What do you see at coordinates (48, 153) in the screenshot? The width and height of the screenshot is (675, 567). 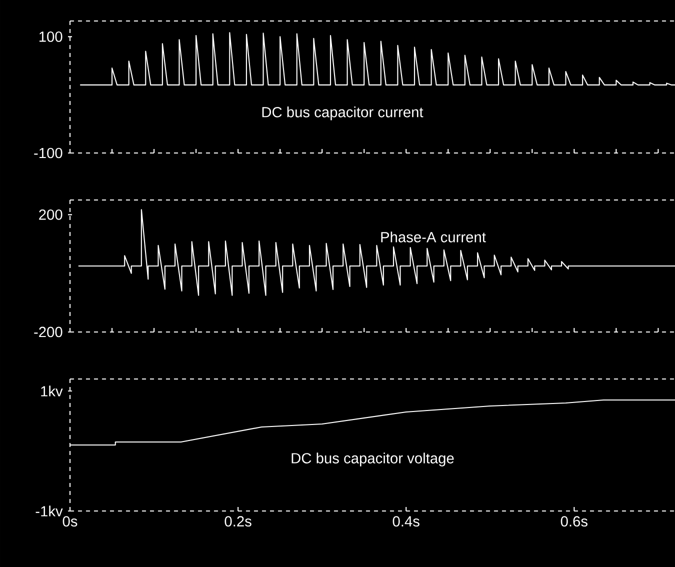 I see `y-tick-label: -100` at bounding box center [48, 153].